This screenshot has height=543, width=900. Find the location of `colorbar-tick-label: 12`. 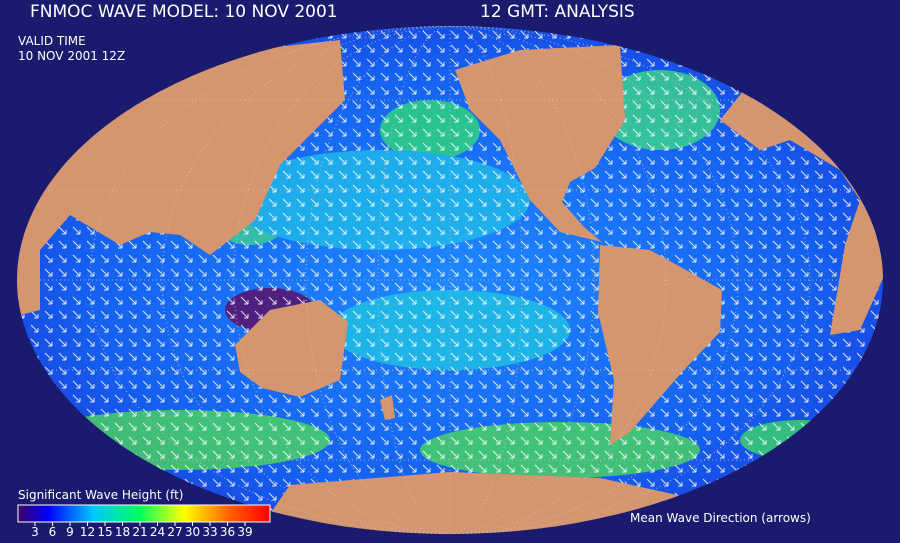

colorbar-tick-label: 12 is located at coordinates (87, 532).